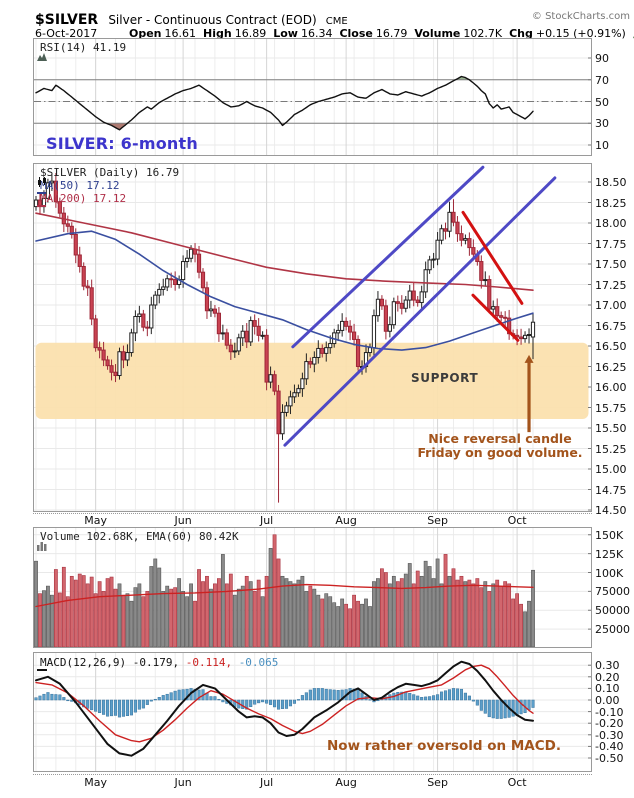  What do you see at coordinates (81, 51) in the screenshot?
I see `rsi-legend: RSI(14) 41.19` at bounding box center [81, 51].